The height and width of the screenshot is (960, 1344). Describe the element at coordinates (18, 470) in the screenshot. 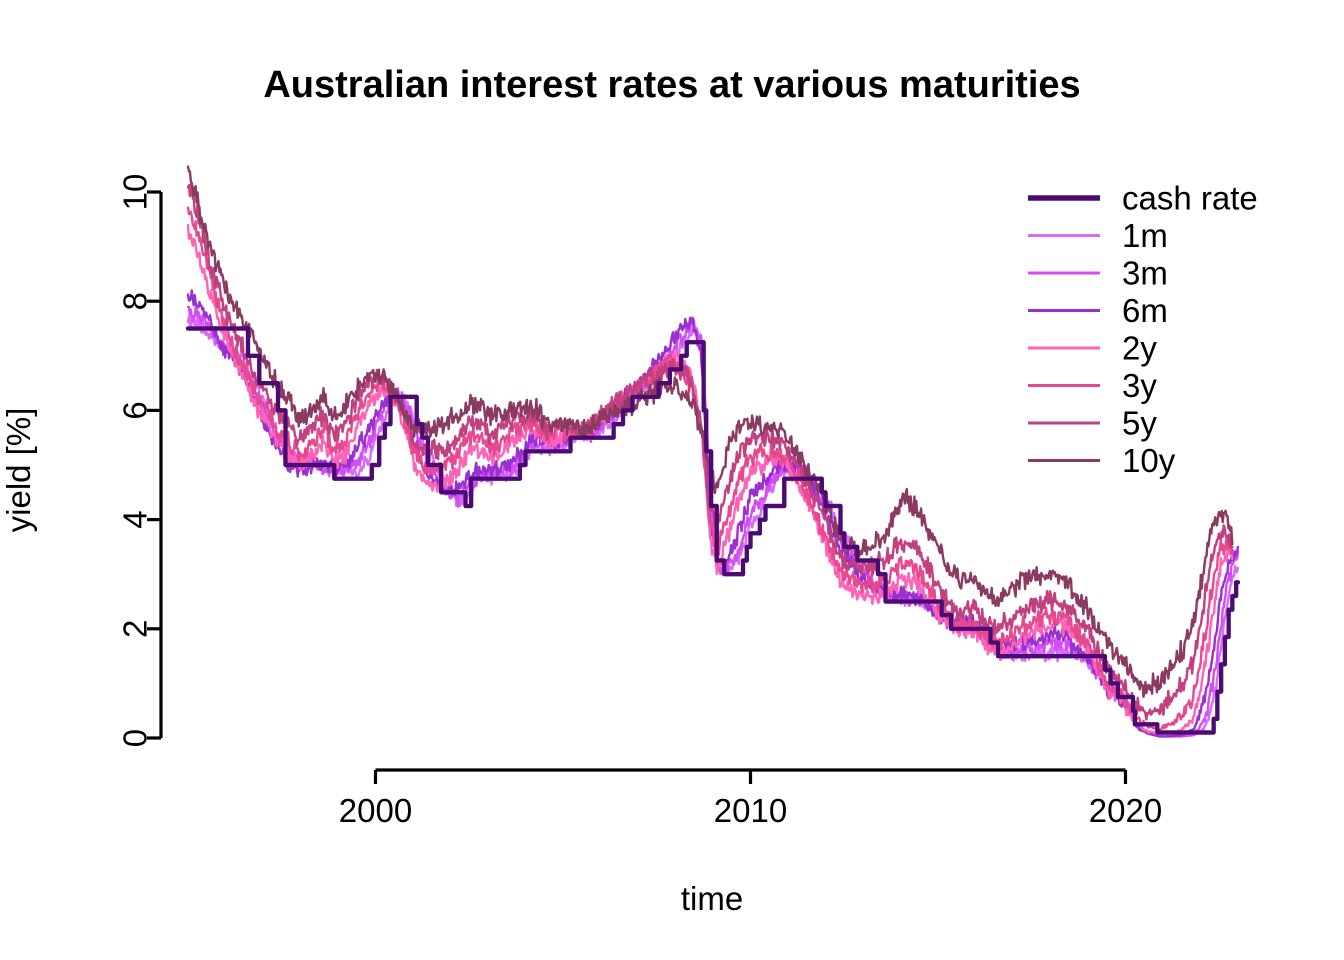

I see `y-axis-label: yield [%]` at that location.